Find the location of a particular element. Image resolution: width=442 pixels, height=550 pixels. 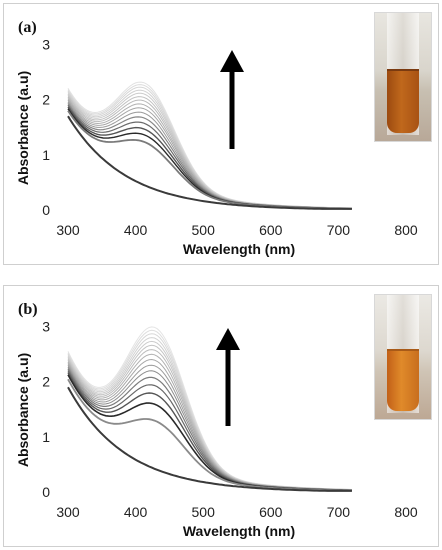

vial-photo-a is located at coordinates (403, 77).